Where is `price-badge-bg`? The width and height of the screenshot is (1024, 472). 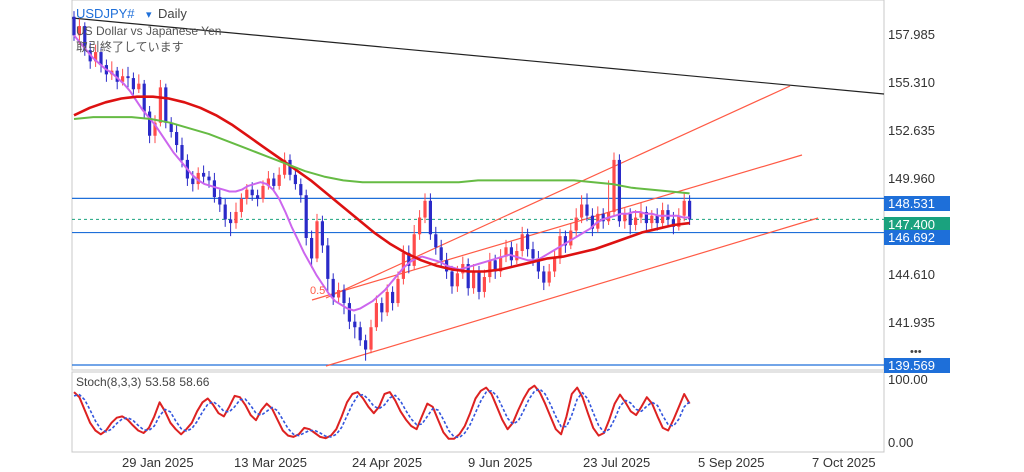 price-badge-bg is located at coordinates (917, 237).